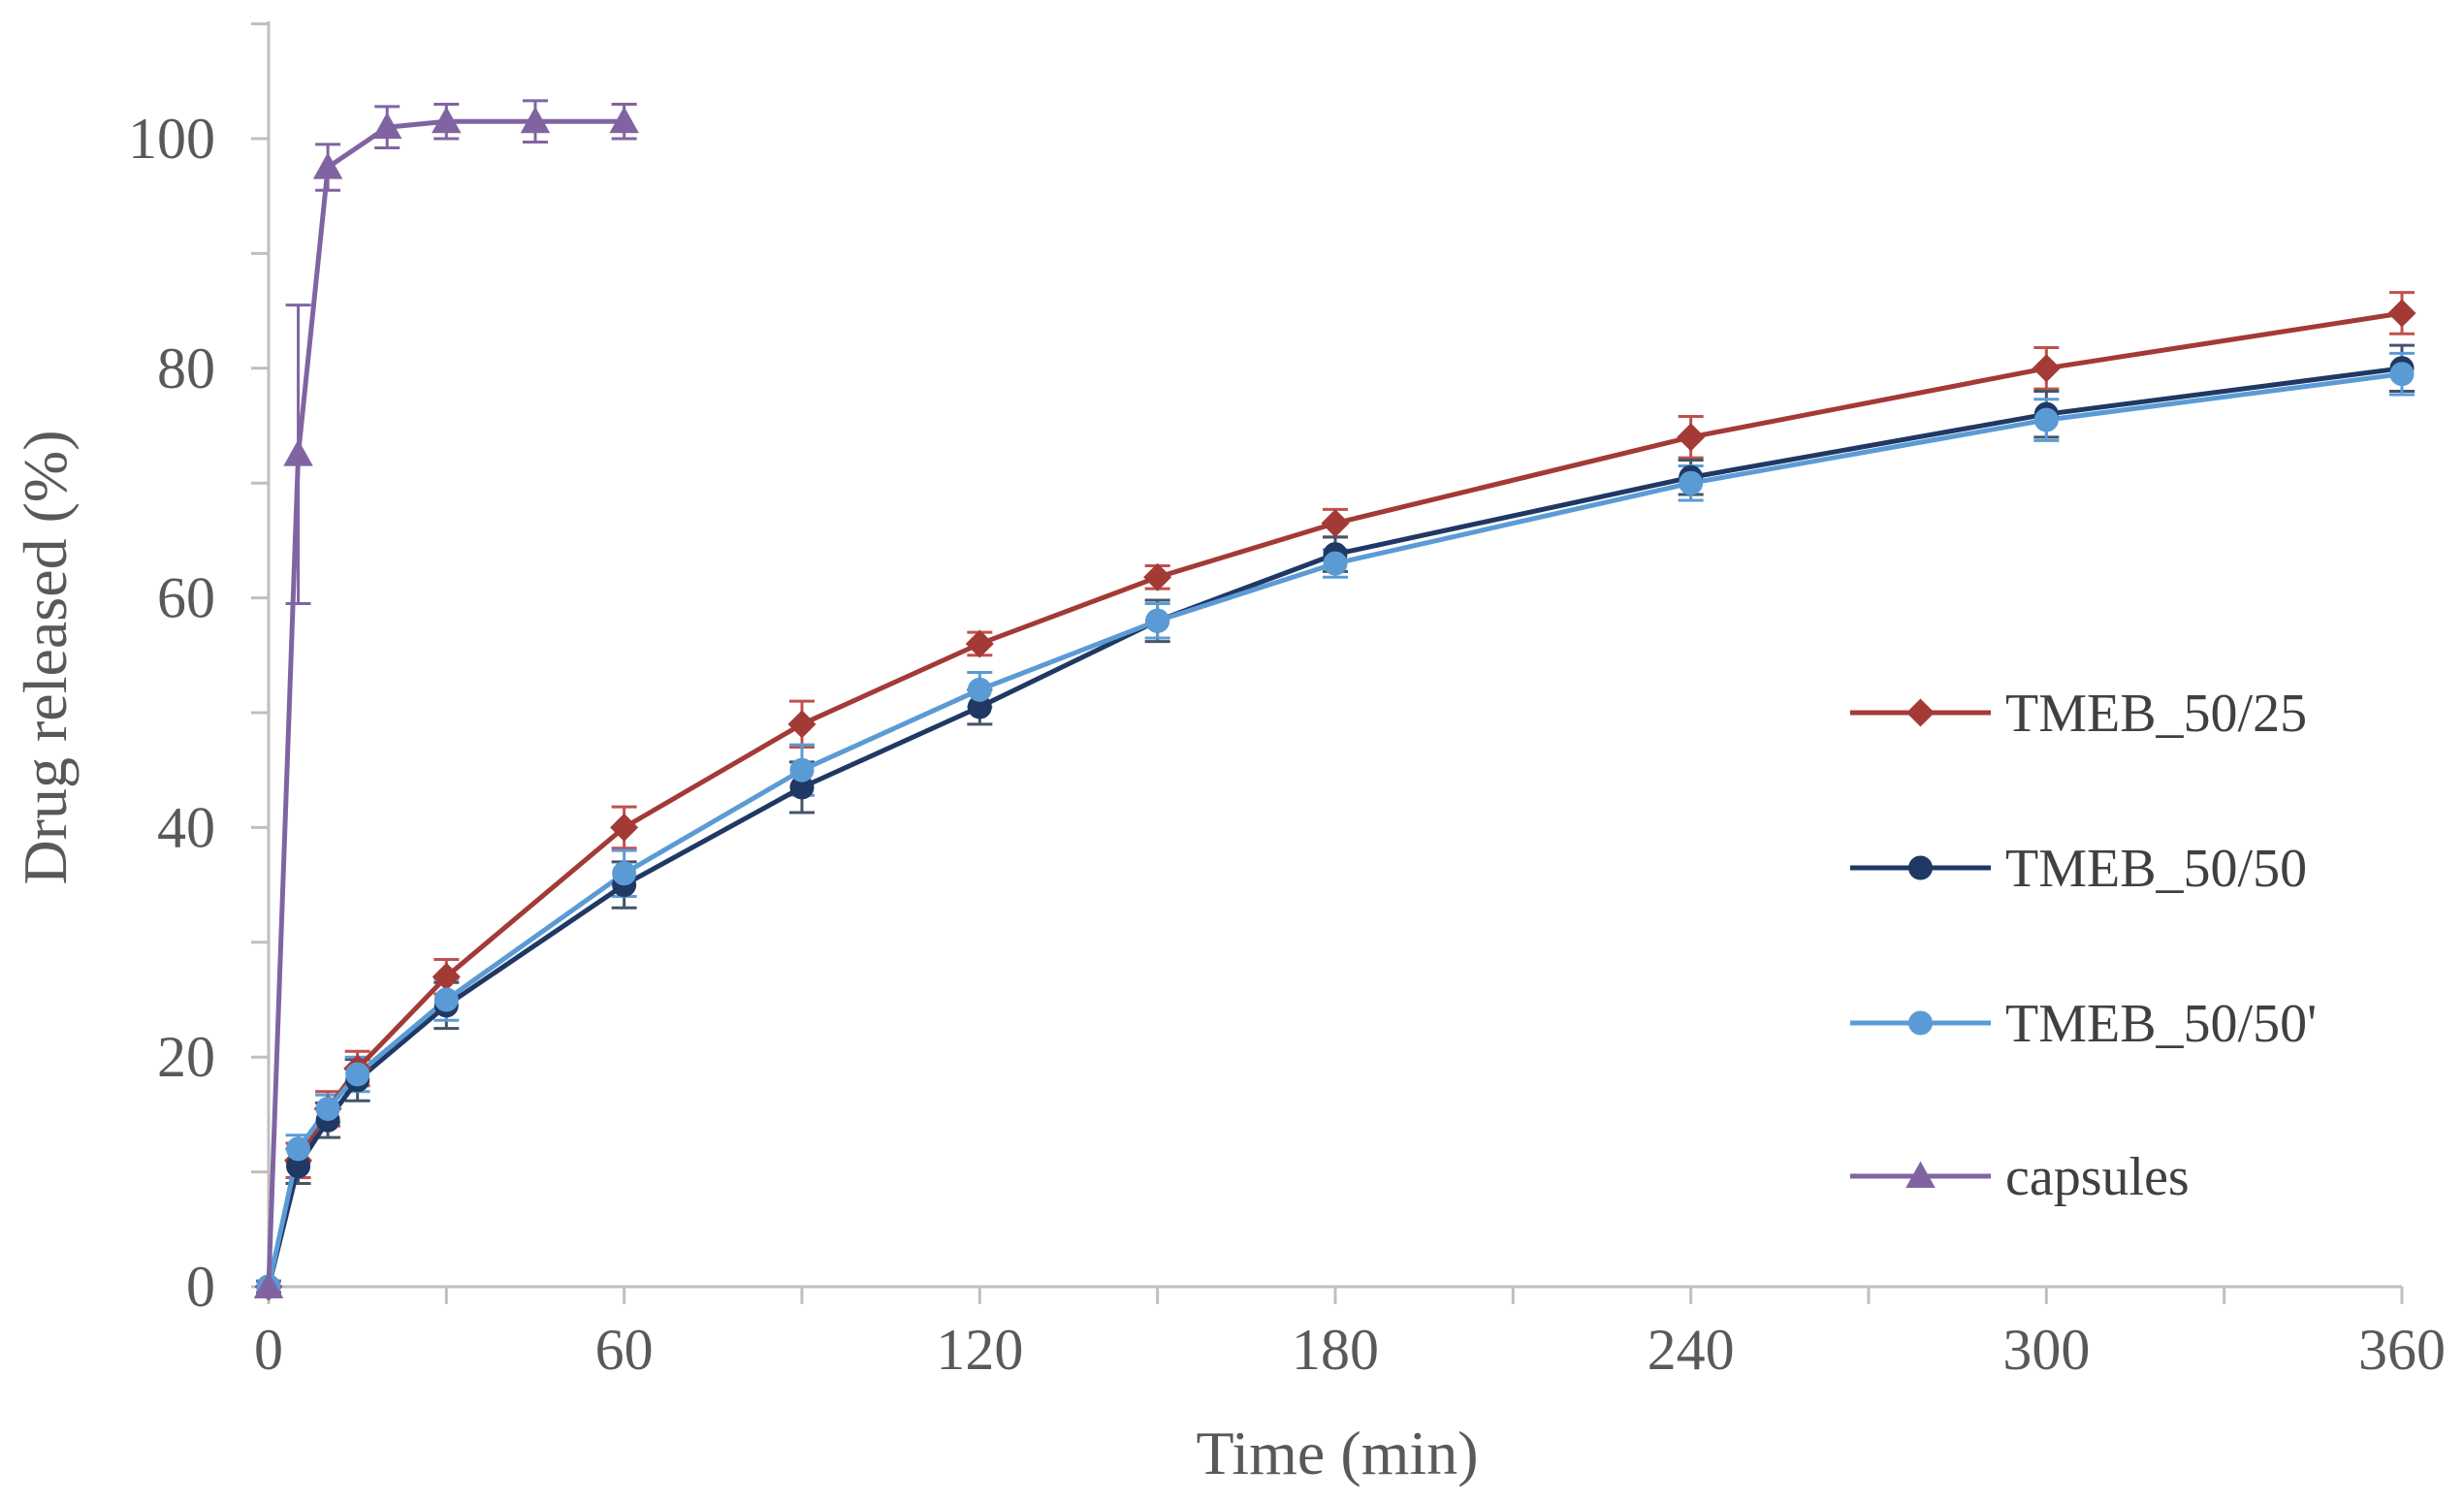 This screenshot has width=2464, height=1501. What do you see at coordinates (2156, 714) in the screenshot?
I see `legend-label-tmeb-50-25: TMEB_50/25` at bounding box center [2156, 714].